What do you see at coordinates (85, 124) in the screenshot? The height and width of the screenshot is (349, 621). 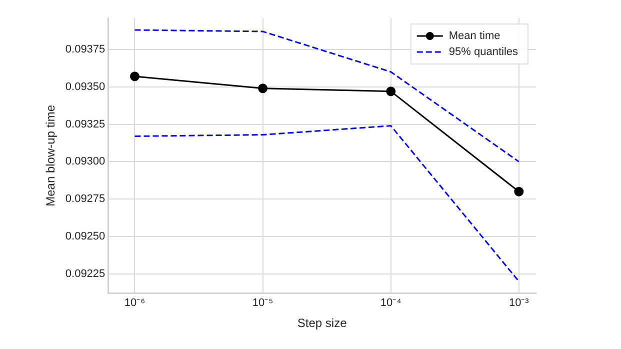 I see `y-tick-label: 0.09325` at bounding box center [85, 124].